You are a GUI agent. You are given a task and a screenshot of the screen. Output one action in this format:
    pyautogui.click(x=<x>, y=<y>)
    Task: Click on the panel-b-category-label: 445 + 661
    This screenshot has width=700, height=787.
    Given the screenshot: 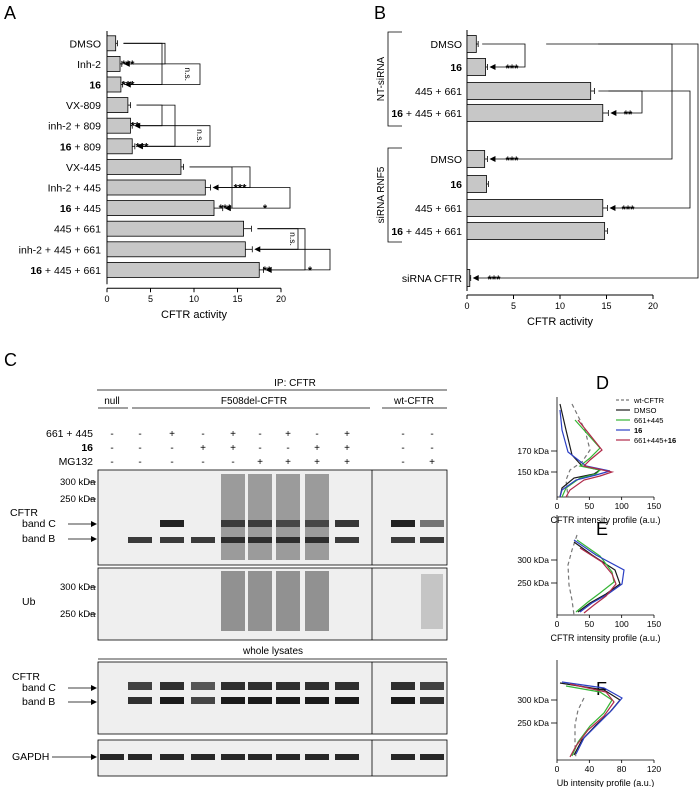 What is the action you would take?
    pyautogui.click(x=438, y=209)
    